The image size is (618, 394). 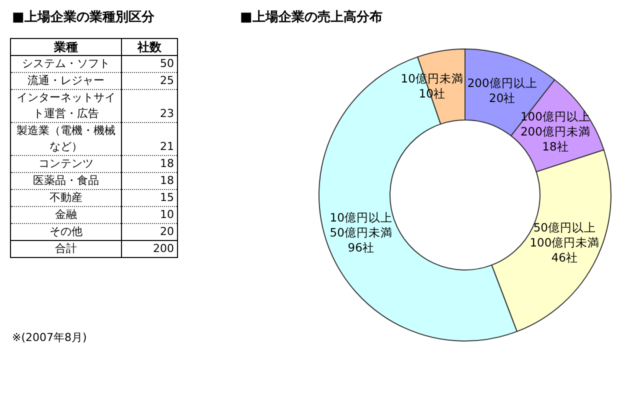 What do you see at coordinates (66, 81) in the screenshot?
I see `category-label: 流通・レジャー` at bounding box center [66, 81].